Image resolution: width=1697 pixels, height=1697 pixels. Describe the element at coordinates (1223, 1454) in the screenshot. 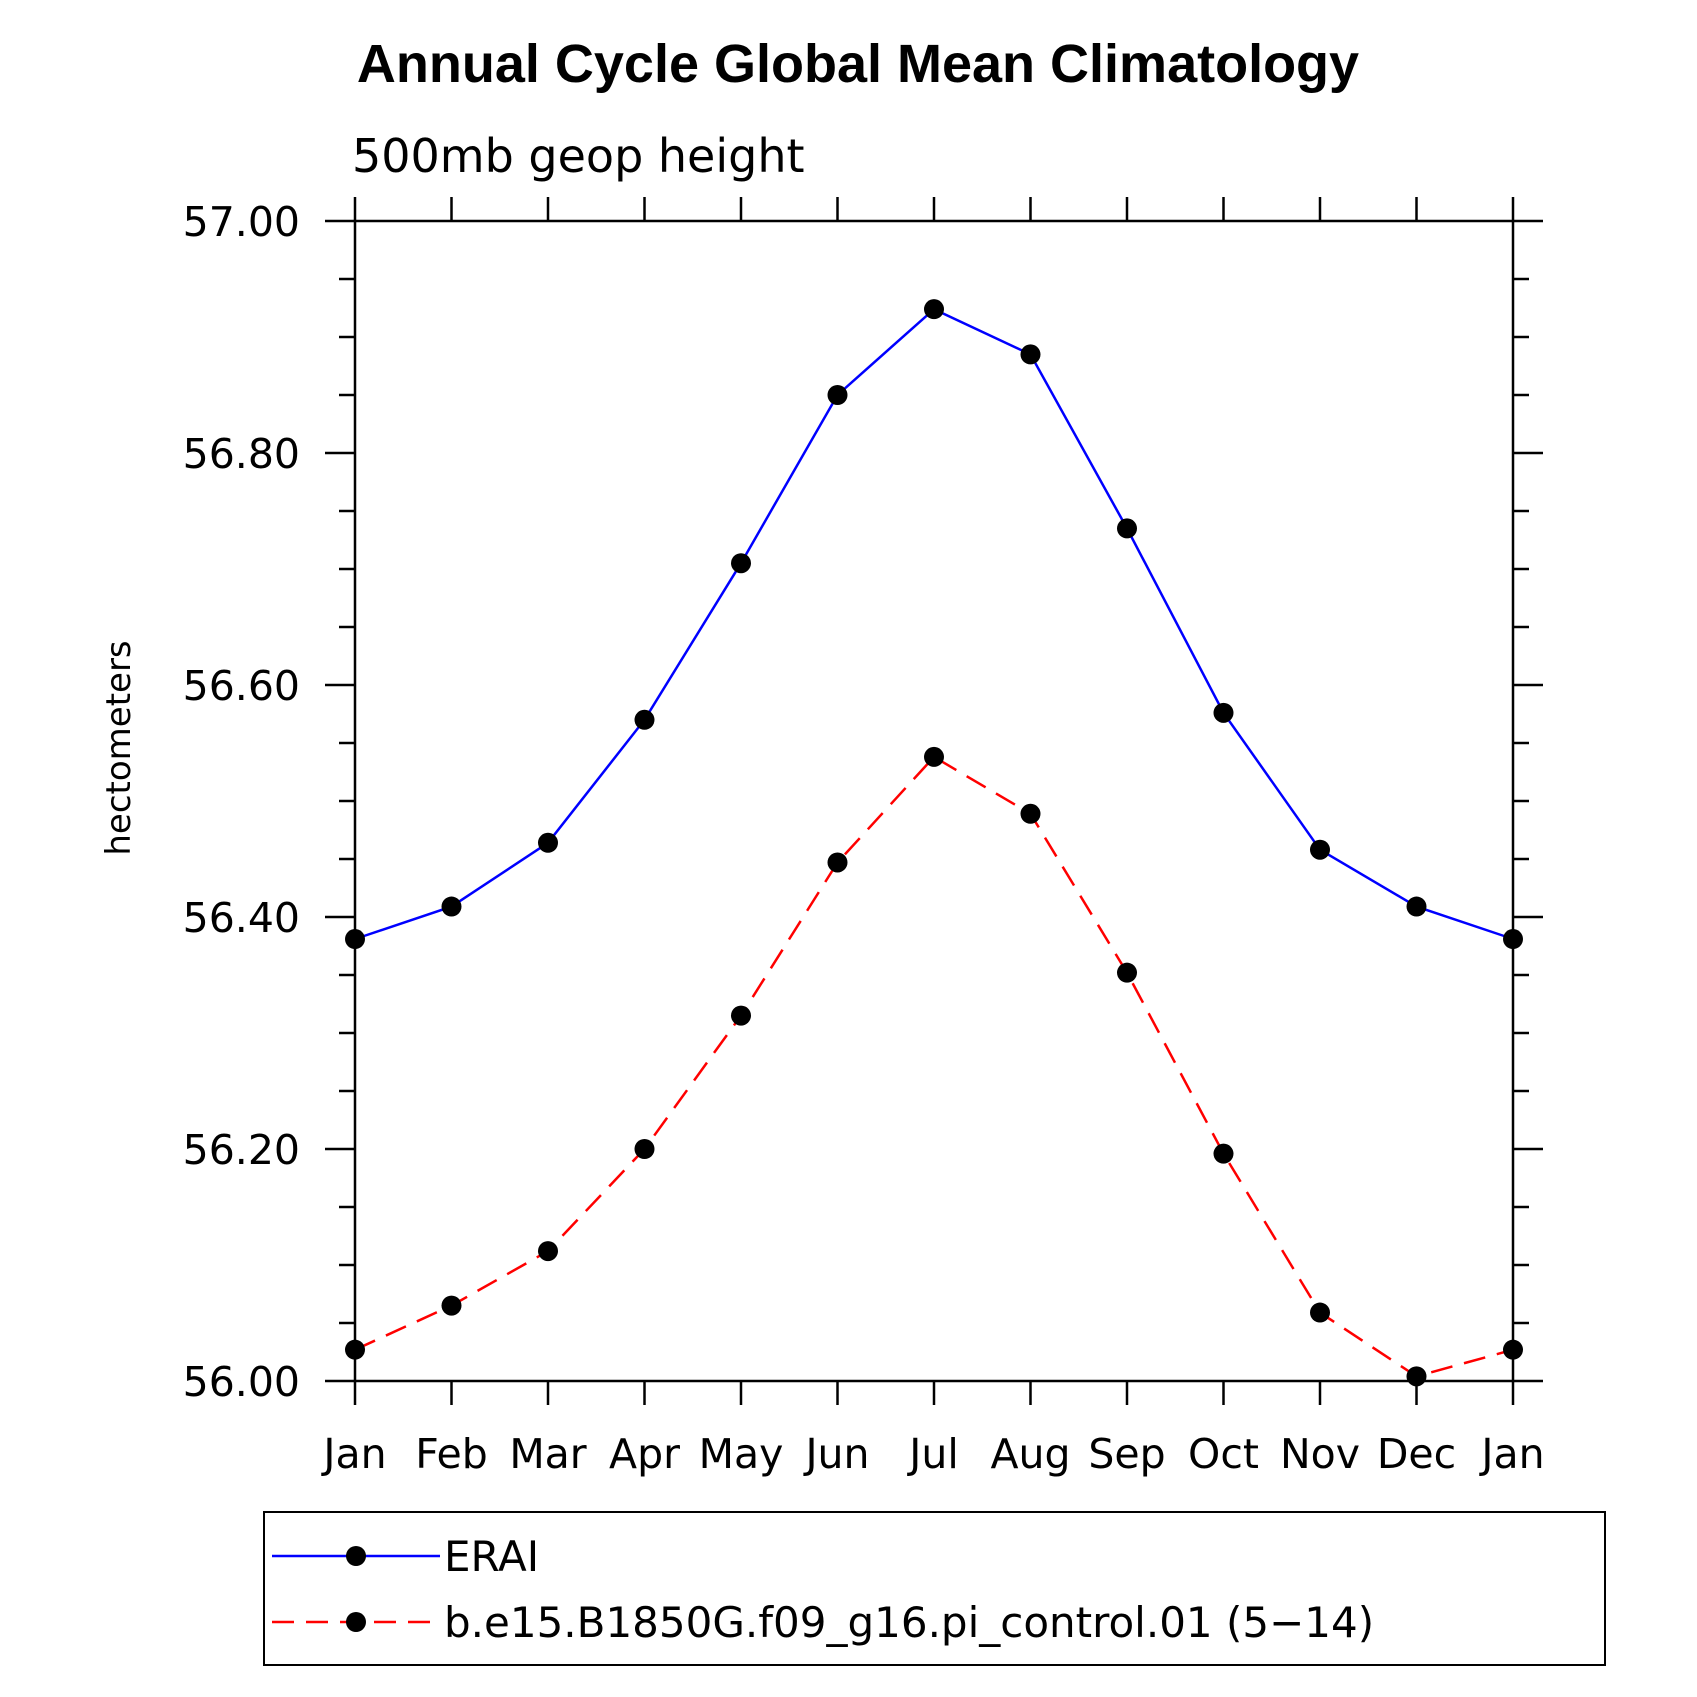

I see `x-tick-label: Oct` at that location.